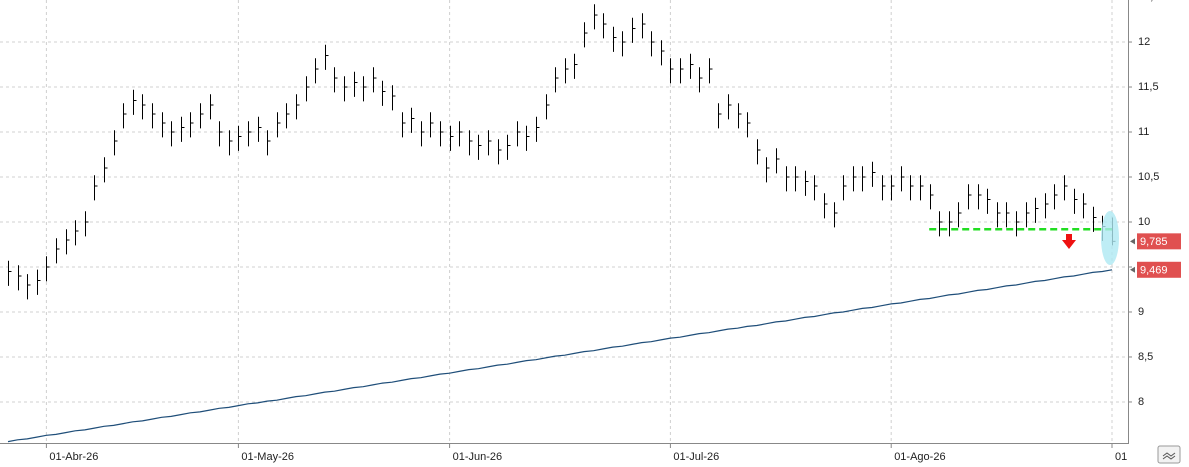 Image resolution: width=1189 pixels, height=467 pixels. What do you see at coordinates (1132, 269) in the screenshot?
I see `ma-tag-pointer` at bounding box center [1132, 269].